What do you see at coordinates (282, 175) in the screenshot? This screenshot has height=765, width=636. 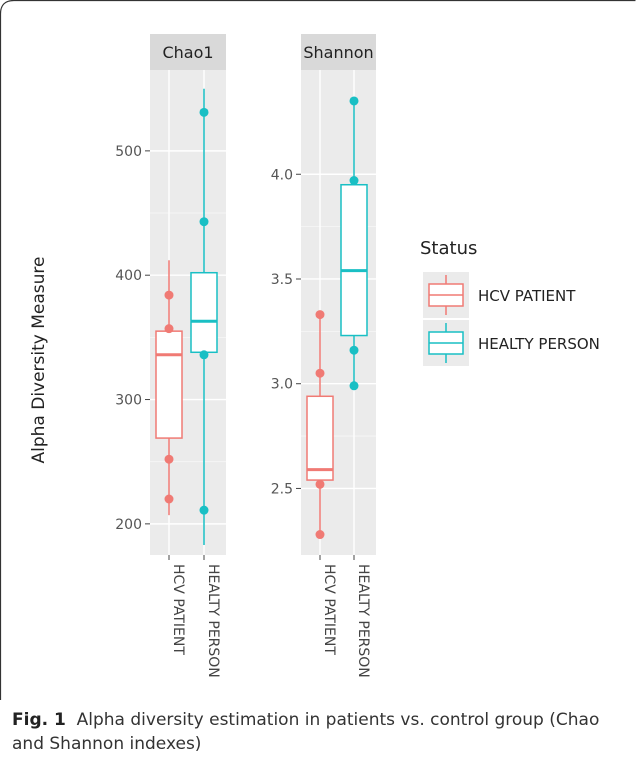 I see `y-tick-label: 4.0` at bounding box center [282, 175].